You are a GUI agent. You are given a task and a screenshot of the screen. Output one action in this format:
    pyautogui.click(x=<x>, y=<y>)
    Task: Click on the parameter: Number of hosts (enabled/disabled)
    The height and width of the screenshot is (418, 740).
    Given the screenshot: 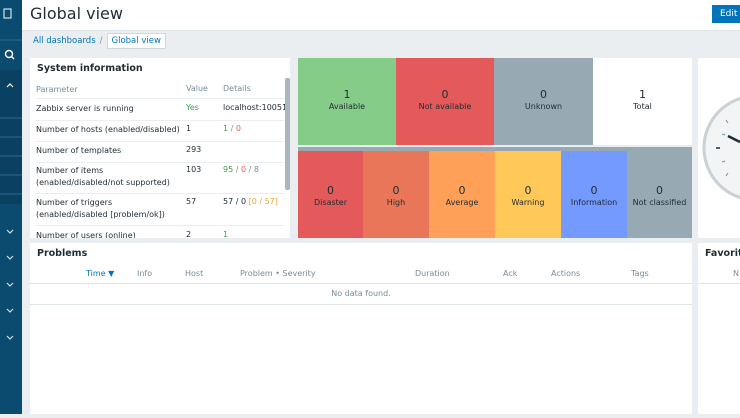 What is the action you would take?
    pyautogui.click(x=108, y=129)
    